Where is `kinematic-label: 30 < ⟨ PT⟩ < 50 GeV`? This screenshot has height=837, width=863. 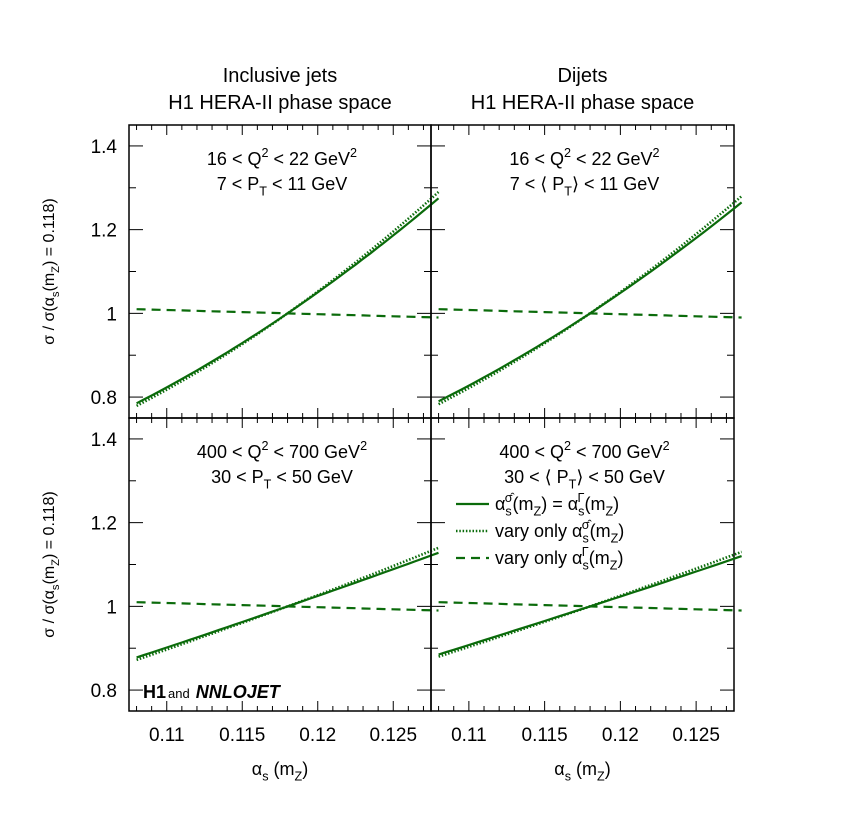
kinematic-label: 30 < ⟨ PT⟩ < 50 GeV is located at coordinates (584, 479).